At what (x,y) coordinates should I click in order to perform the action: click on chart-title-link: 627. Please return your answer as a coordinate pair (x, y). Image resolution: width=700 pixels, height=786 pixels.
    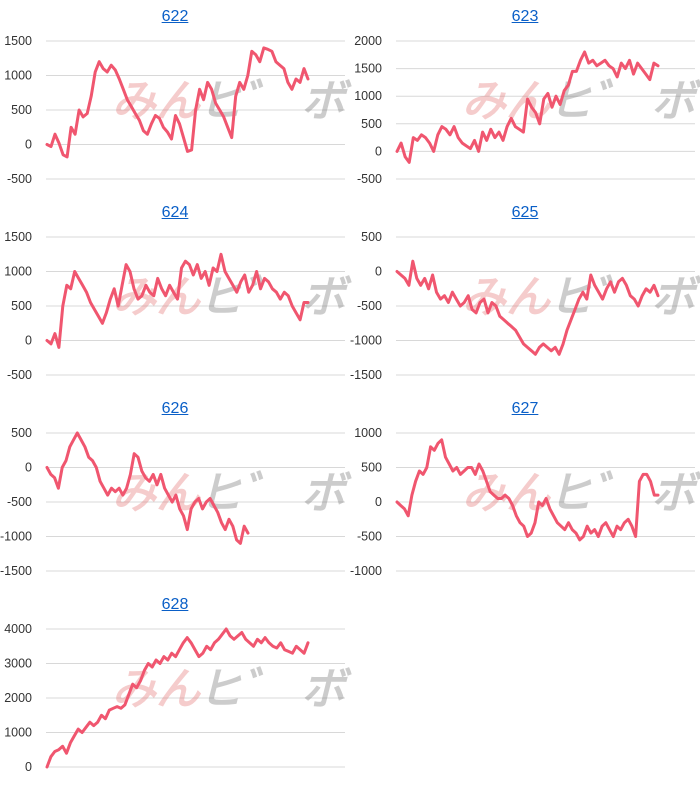
    Looking at the image, I should click on (525, 408).